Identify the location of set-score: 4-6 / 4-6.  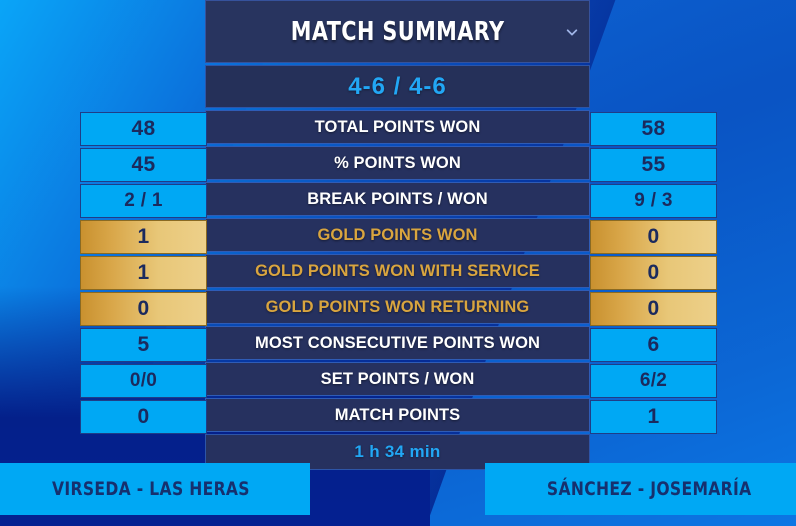
(397, 86).